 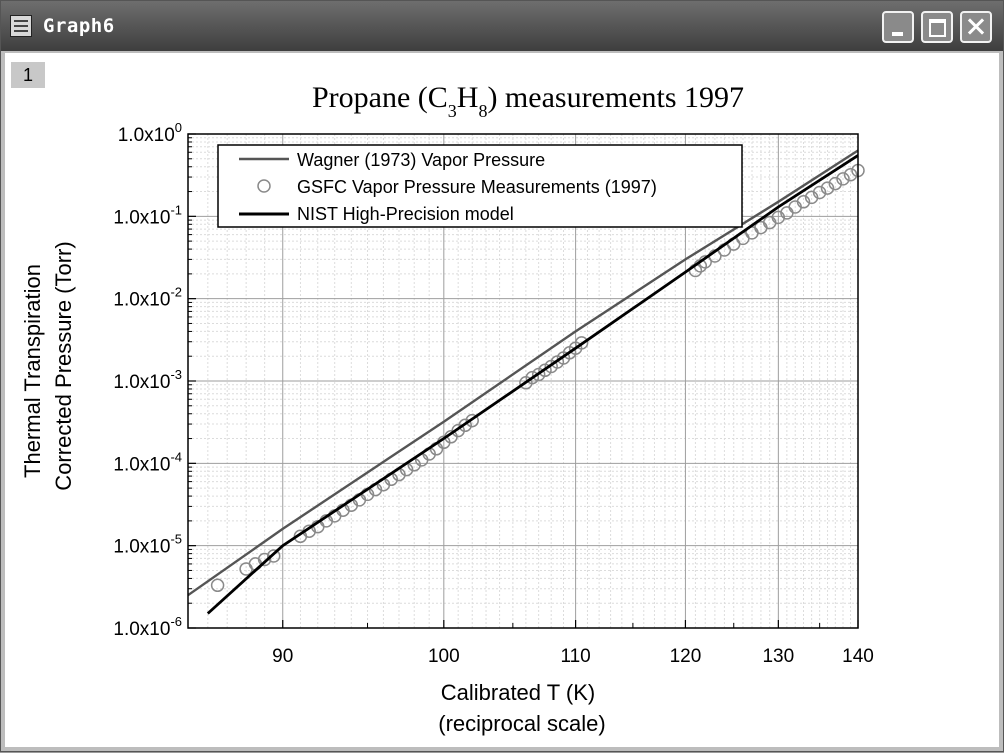 What do you see at coordinates (858, 656) in the screenshot?
I see `x-tick-label: 140` at bounding box center [858, 656].